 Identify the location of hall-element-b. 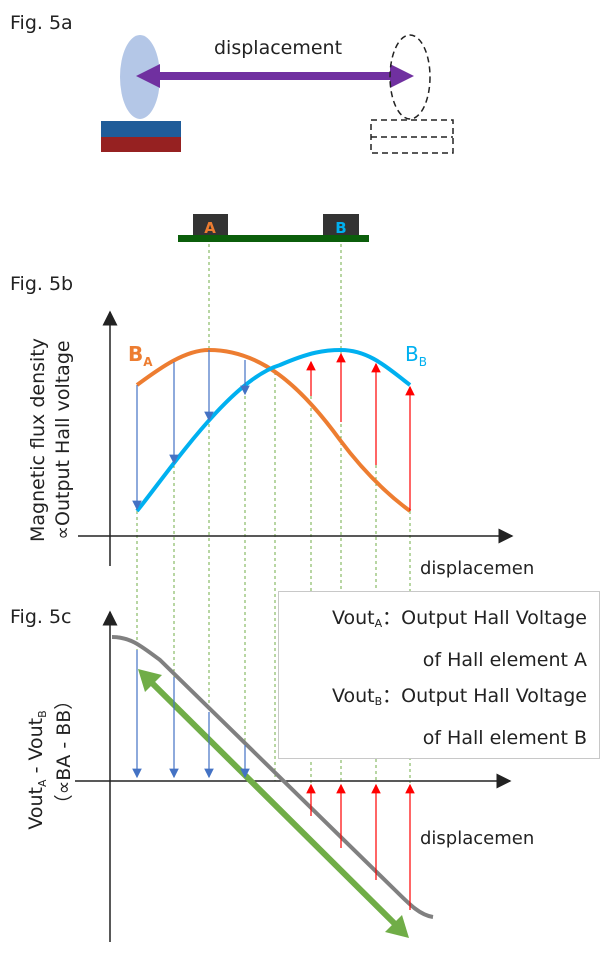
(341, 225).